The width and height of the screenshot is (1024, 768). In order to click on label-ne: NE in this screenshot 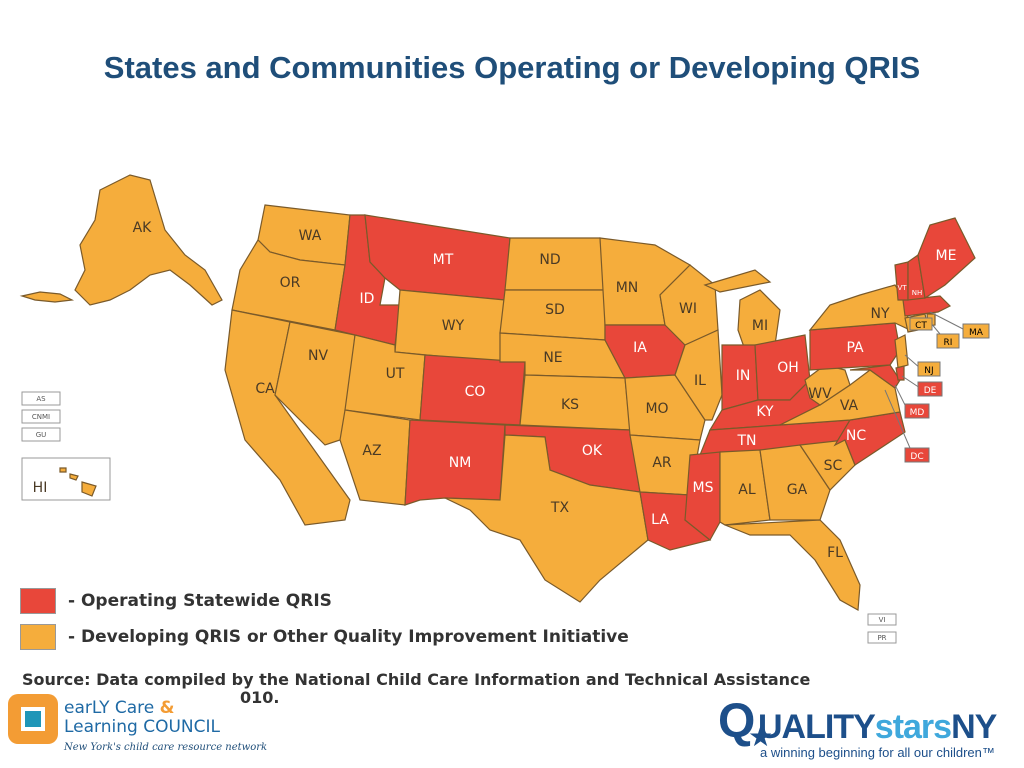, I will do `click(552, 358)`.